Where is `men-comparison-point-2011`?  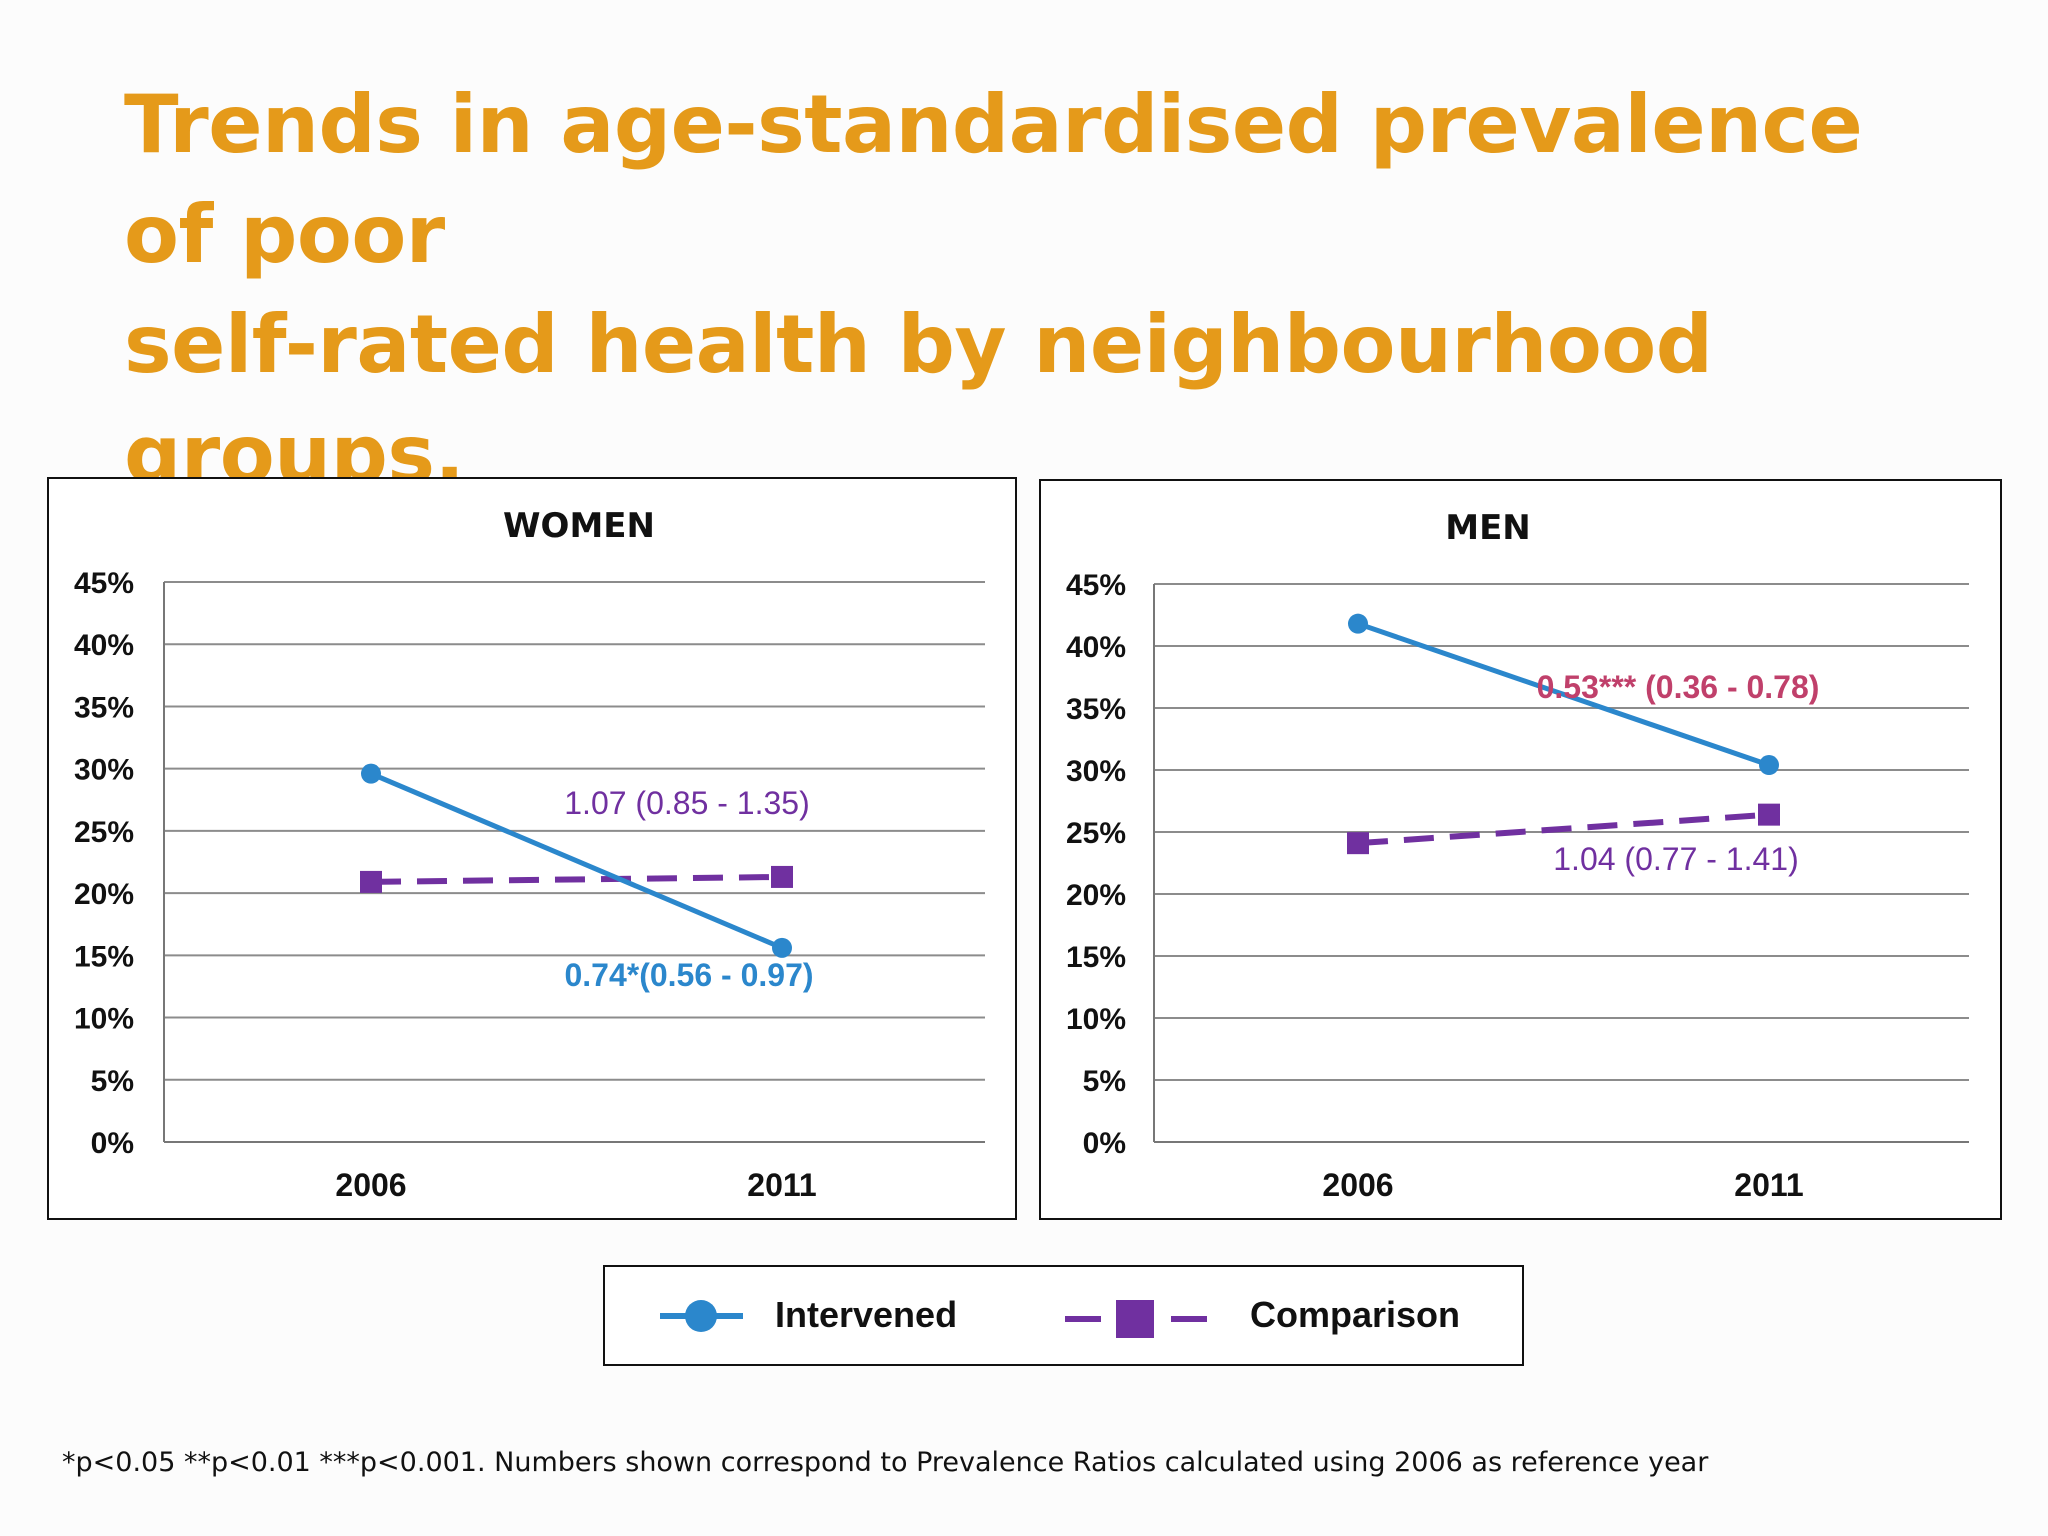
men-comparison-point-2011 is located at coordinates (1769, 814).